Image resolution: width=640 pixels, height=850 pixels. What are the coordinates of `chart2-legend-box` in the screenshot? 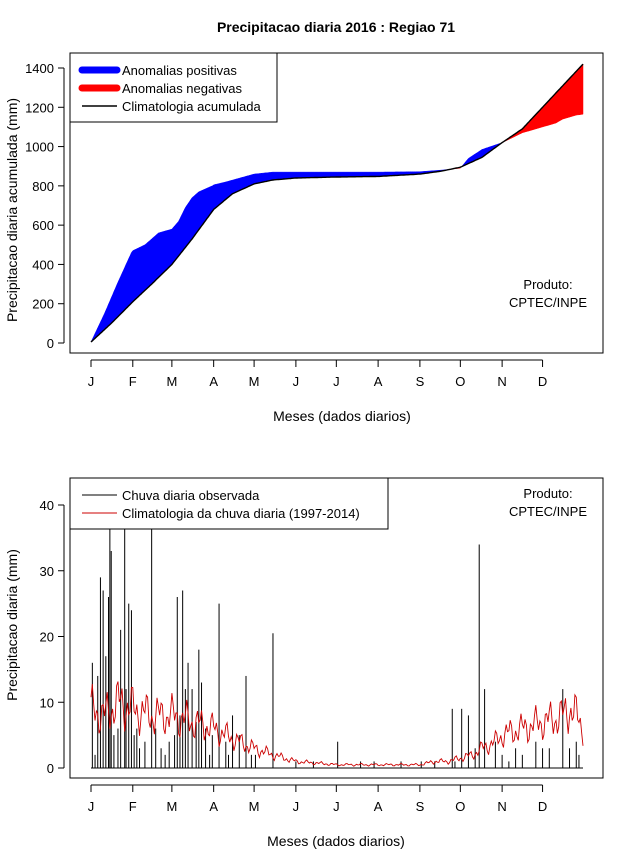 It's located at (229, 503).